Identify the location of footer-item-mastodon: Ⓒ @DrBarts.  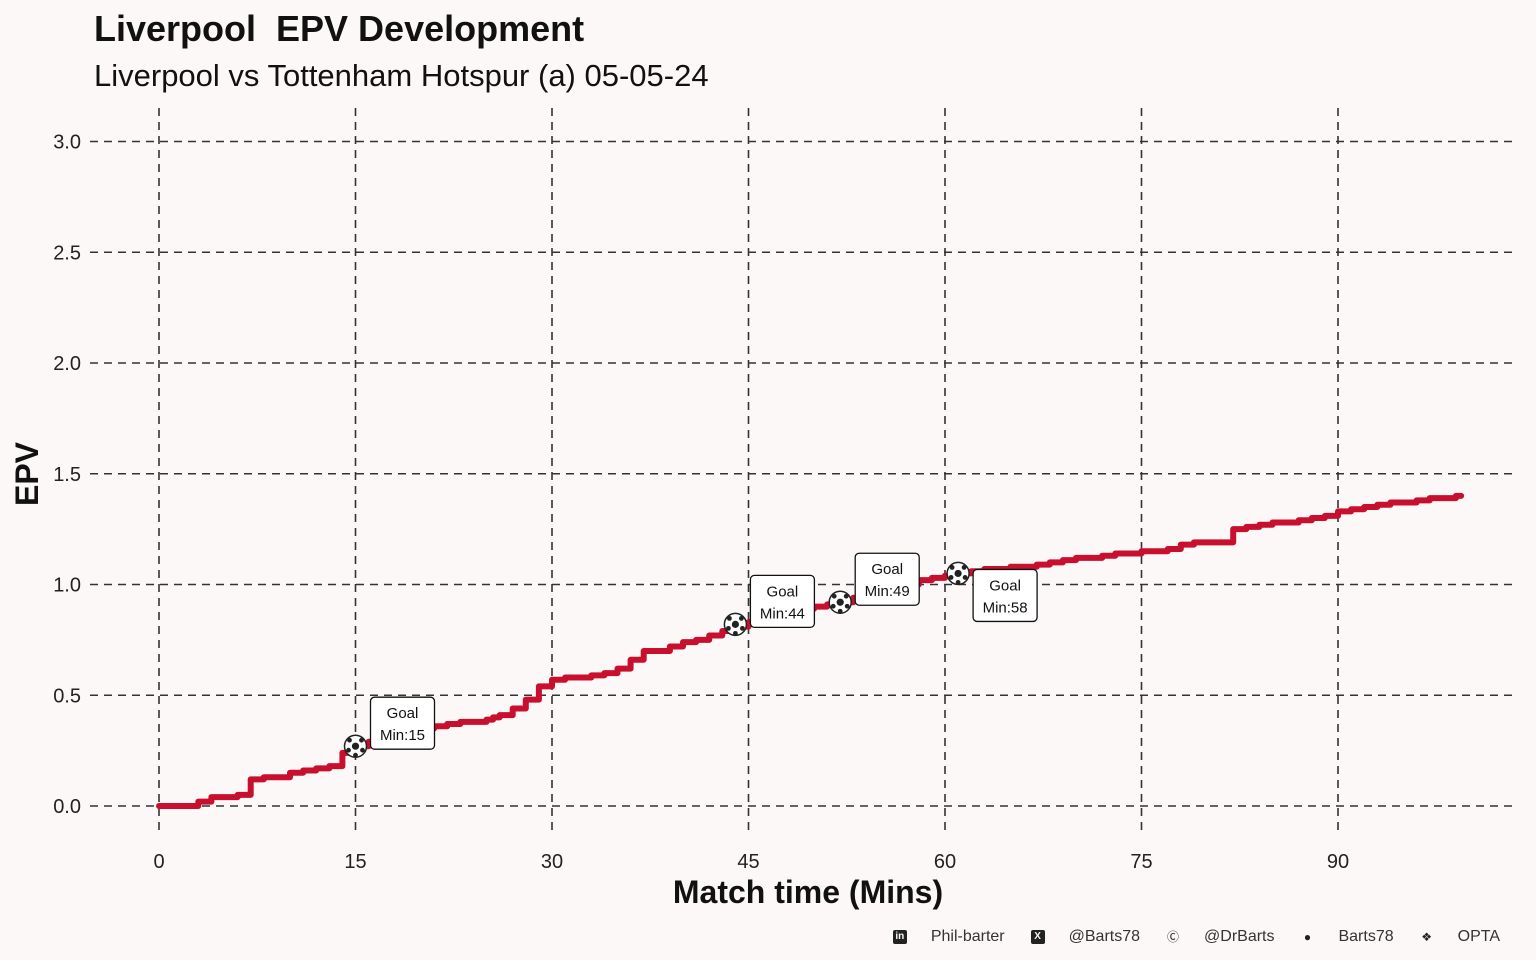
(1220, 937).